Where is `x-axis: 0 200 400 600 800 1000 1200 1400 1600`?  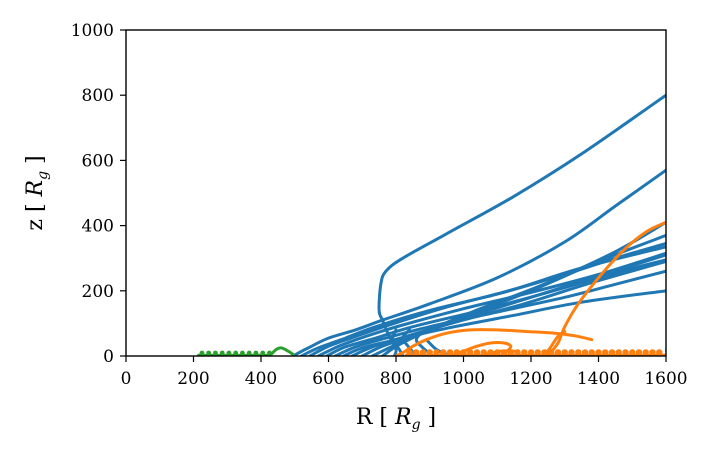
x-axis: 0 200 400 600 800 1000 1200 1400 1600 is located at coordinates (404, 372).